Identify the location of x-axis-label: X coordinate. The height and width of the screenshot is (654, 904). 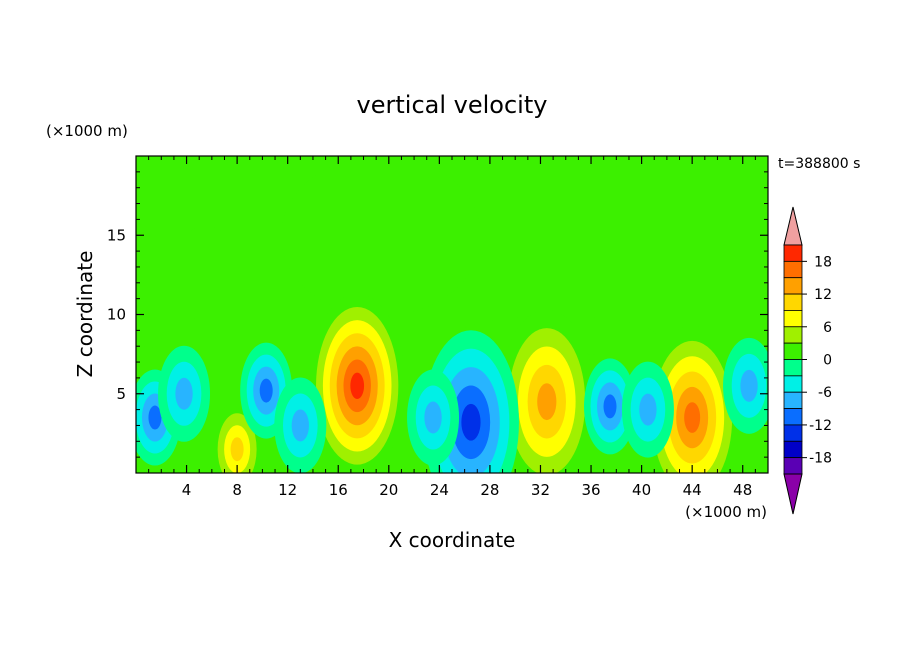
(452, 540).